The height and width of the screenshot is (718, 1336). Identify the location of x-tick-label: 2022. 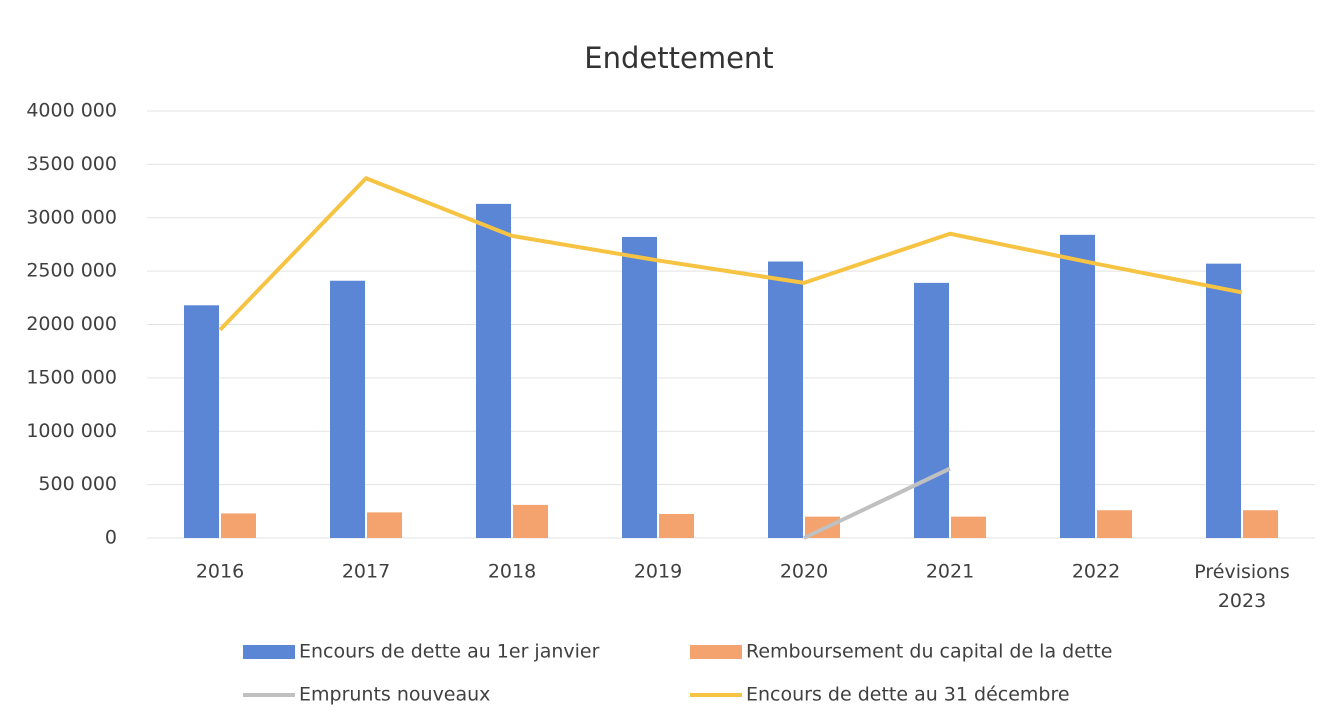
(1096, 572).